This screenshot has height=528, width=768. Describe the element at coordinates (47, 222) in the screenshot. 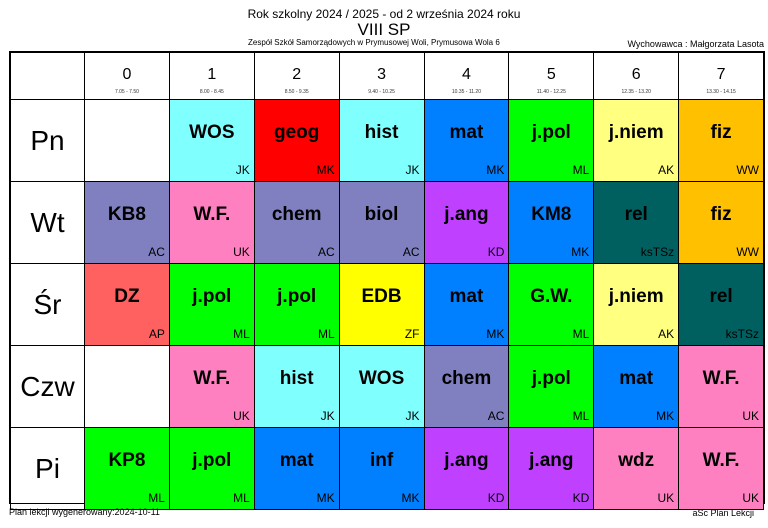

I see `day-label: Wt` at that location.